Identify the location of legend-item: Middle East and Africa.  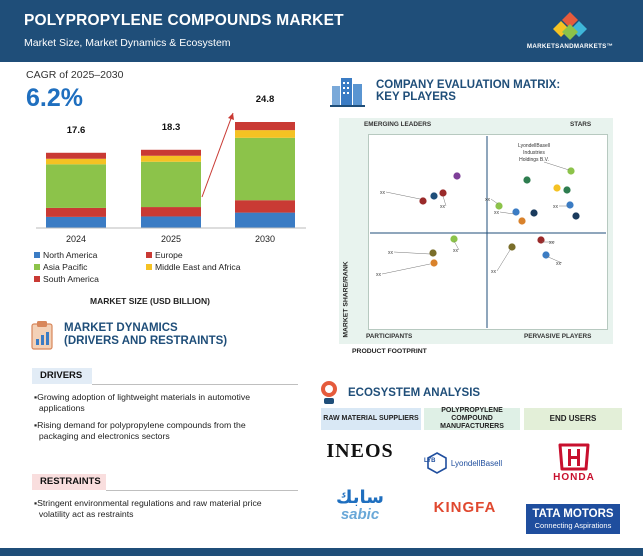
(193, 267).